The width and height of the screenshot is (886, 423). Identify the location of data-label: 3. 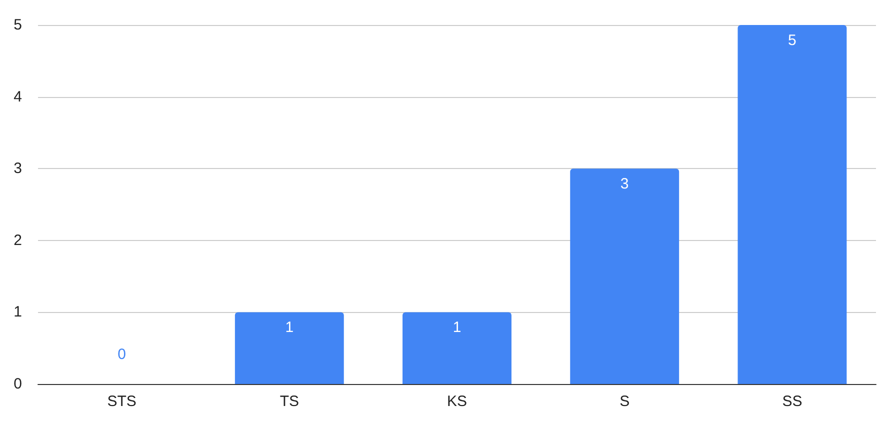
(624, 184).